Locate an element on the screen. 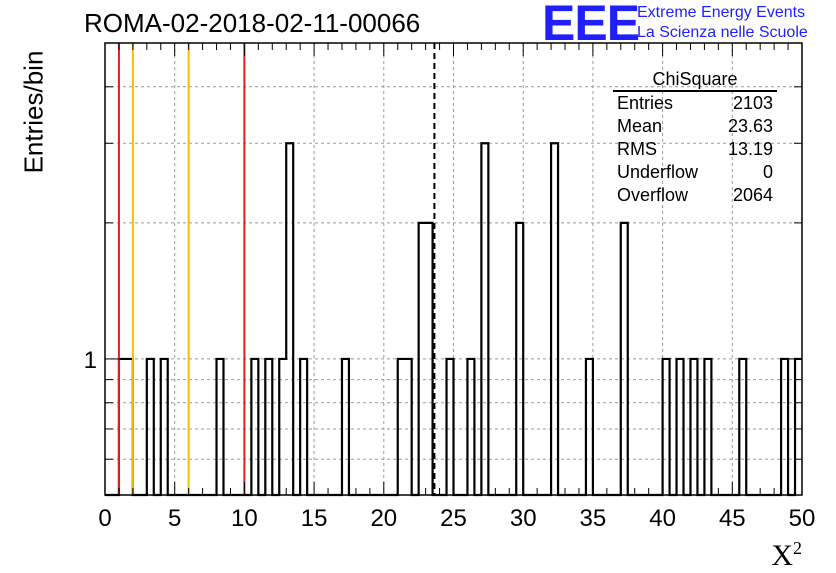  stats-title: ChiSquare is located at coordinates (695, 80).